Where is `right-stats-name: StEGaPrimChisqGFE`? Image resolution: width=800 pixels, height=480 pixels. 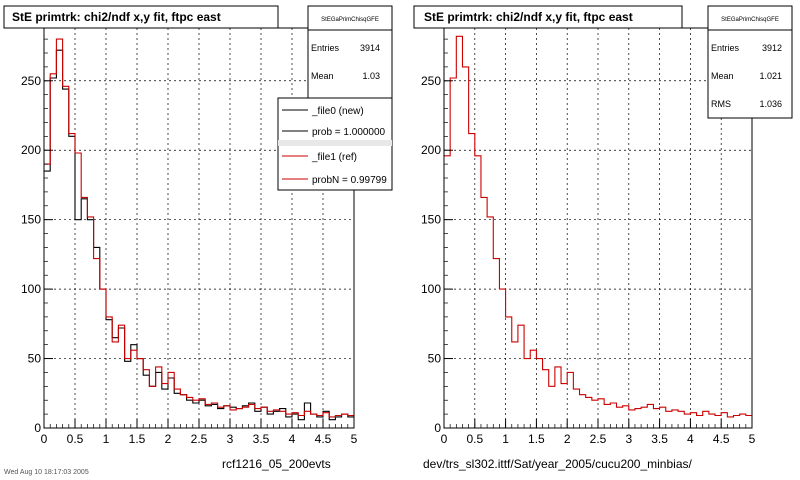 right-stats-name: StEGaPrimChisqGFE is located at coordinates (750, 20).